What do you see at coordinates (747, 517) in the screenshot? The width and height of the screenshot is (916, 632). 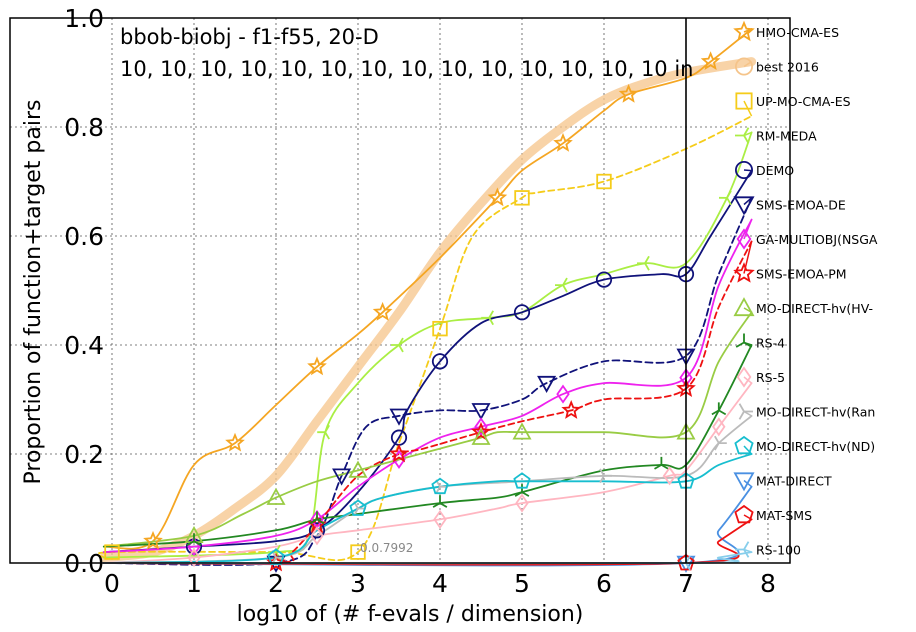 I see `legend-connector-mat-sms` at bounding box center [747, 517].